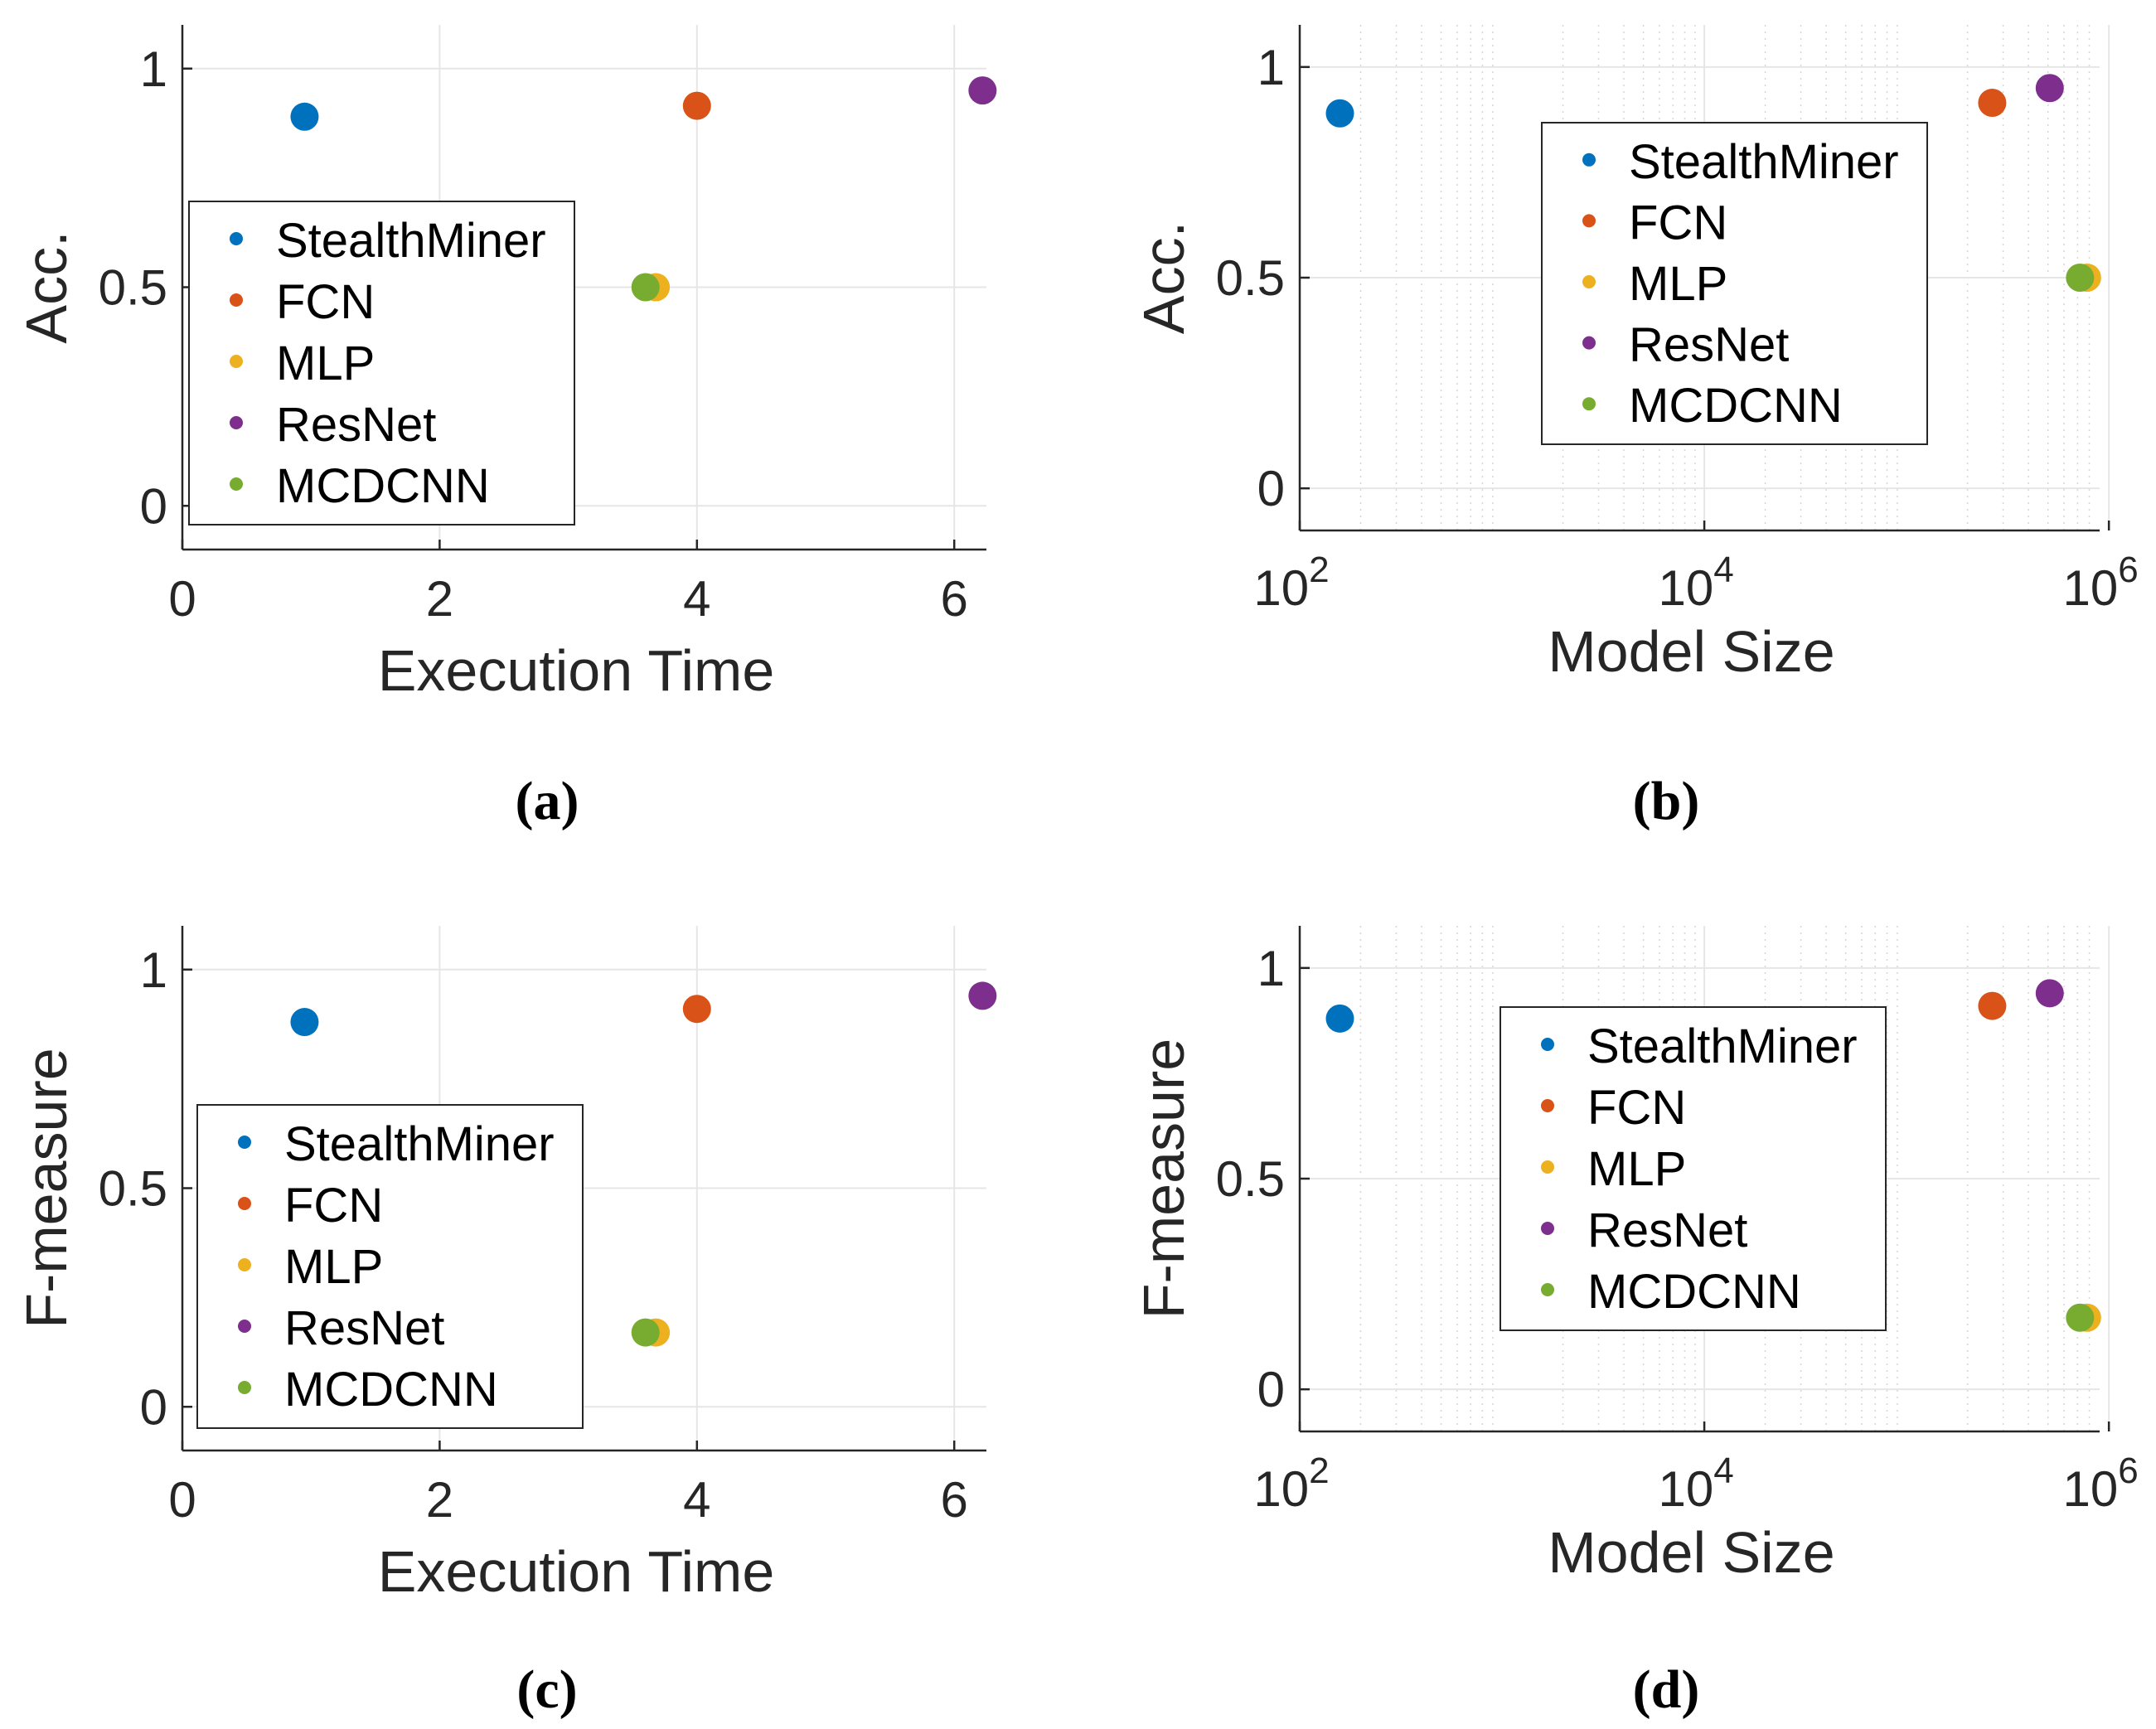  I want to click on panel-caption: (b), so click(1666, 801).